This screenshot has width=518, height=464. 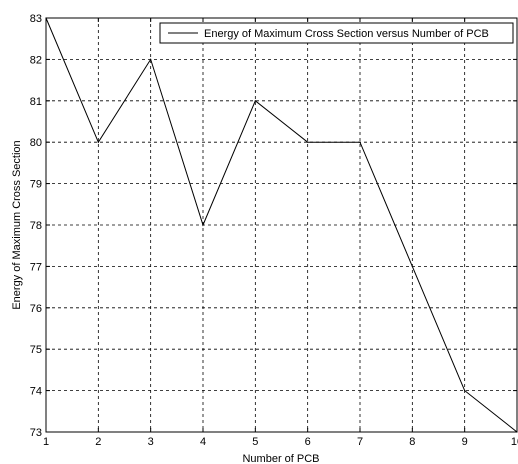 I want to click on x-tick-label: 10, so click(x=514, y=442).